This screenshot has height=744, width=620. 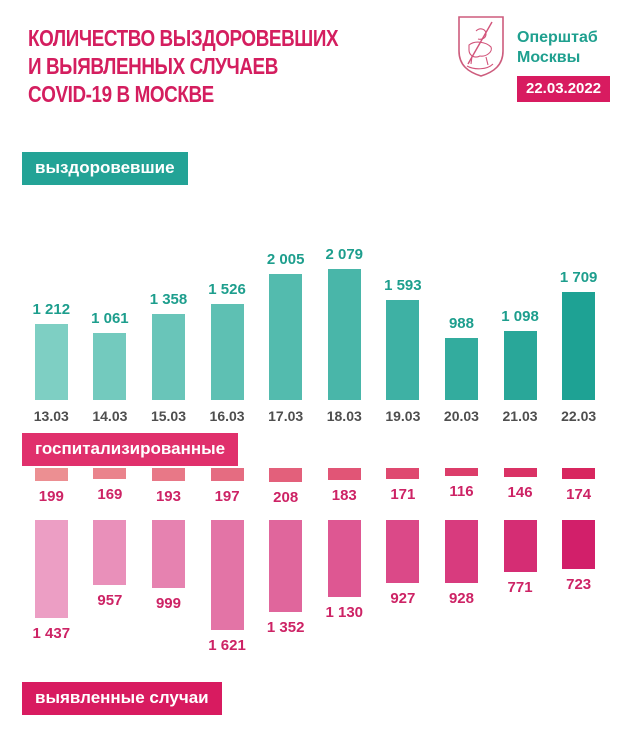 I want to click on bar-value-label: 2 005, so click(x=285, y=259).